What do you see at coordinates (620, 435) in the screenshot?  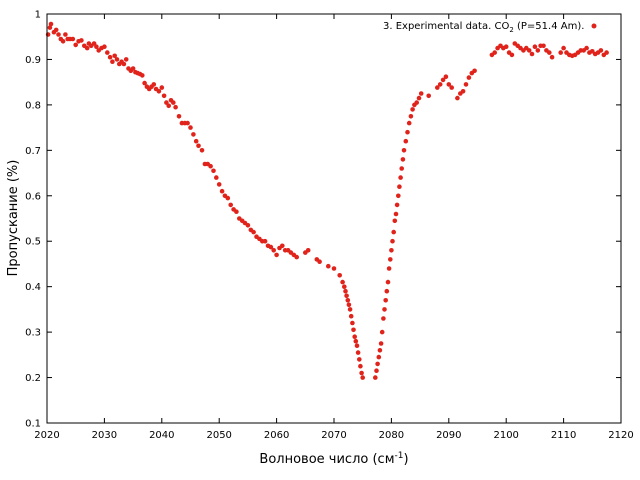 I see `x-tick-label: 2120` at bounding box center [620, 435].